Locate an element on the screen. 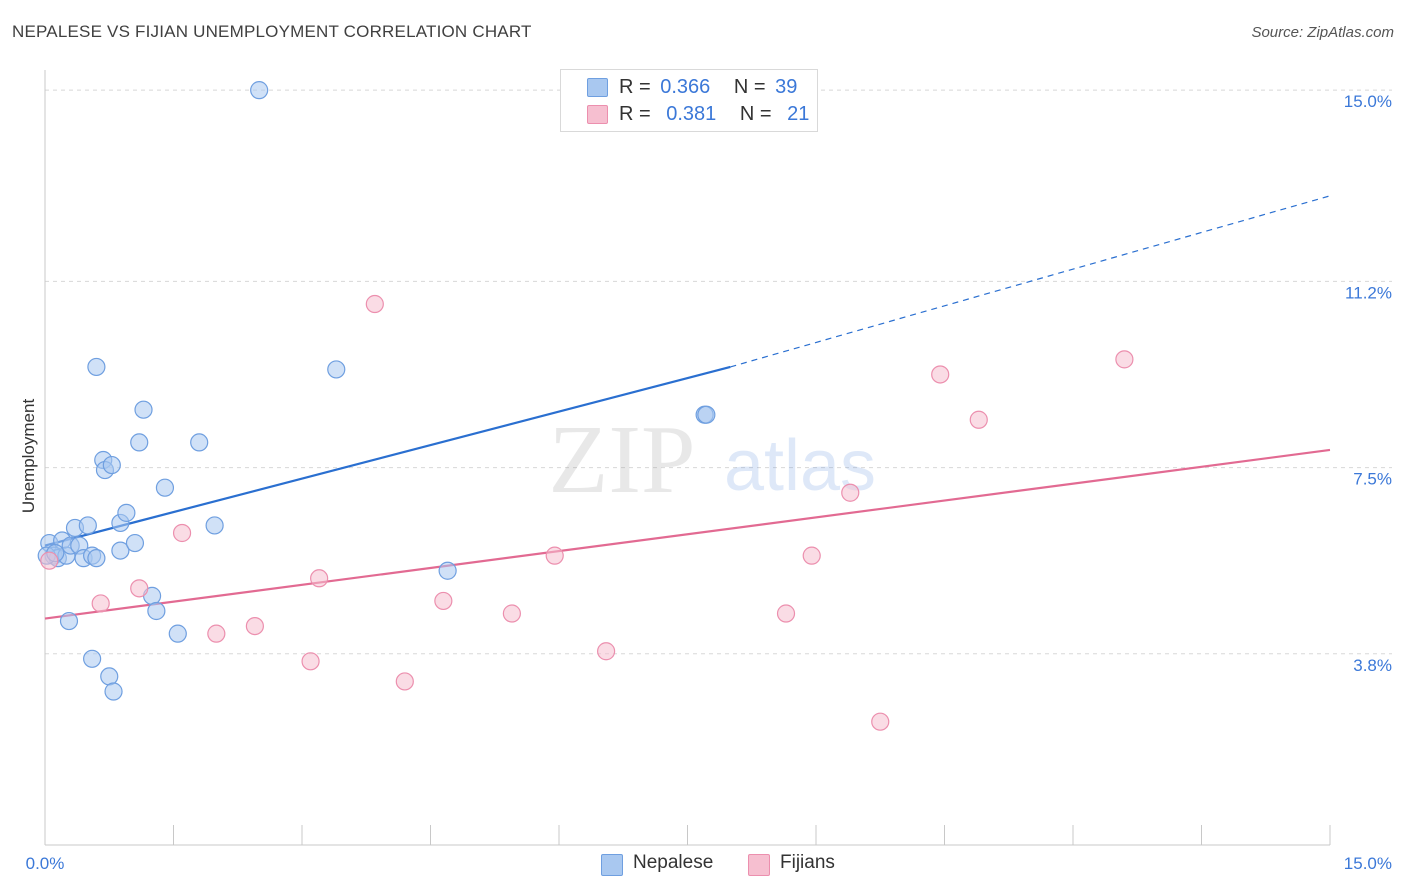 The height and width of the screenshot is (892, 1406). nepalese-trend-extension is located at coordinates (1030, 281).